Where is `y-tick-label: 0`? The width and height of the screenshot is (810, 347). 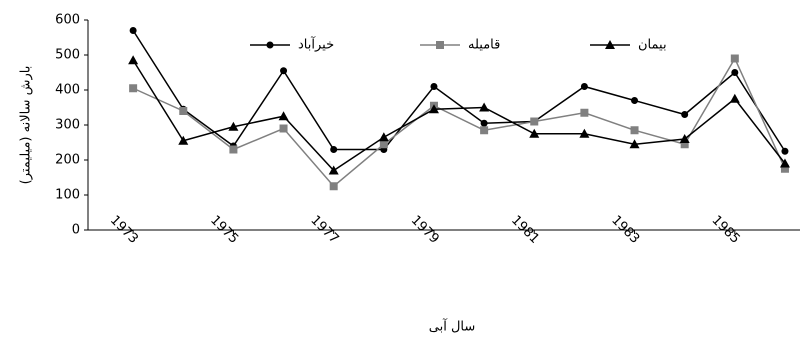
y-tick-label: 0 is located at coordinates (76, 230).